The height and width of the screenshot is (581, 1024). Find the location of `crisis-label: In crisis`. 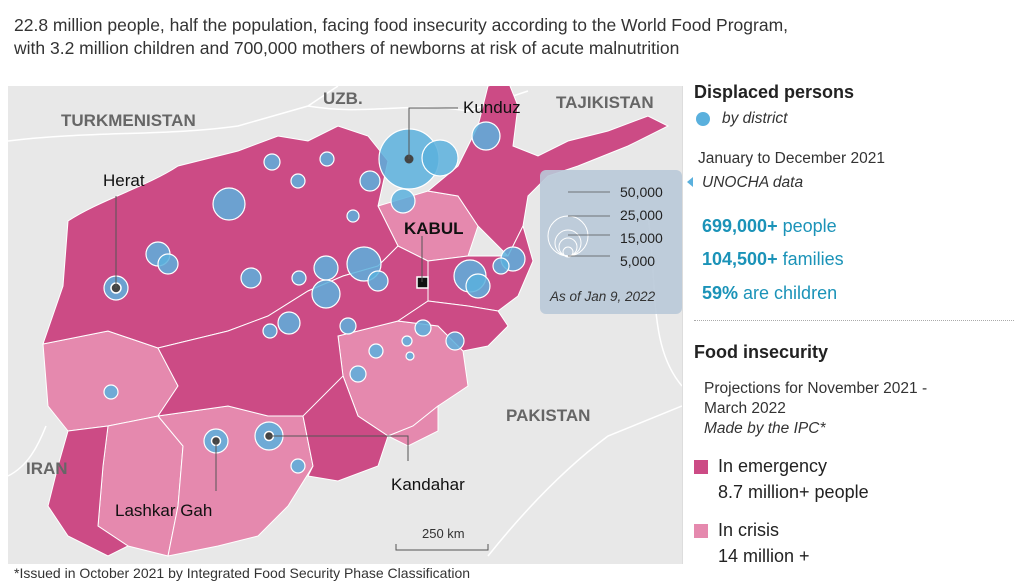

crisis-label: In crisis is located at coordinates (749, 530).